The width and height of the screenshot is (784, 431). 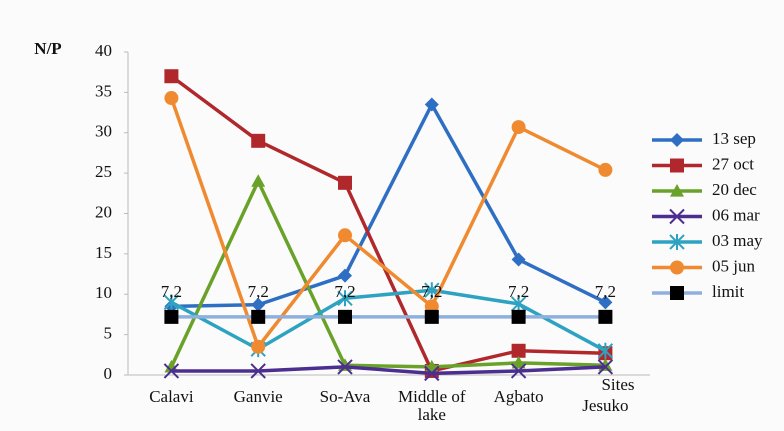 I want to click on legend-label: 06 mar, so click(x=736, y=214).